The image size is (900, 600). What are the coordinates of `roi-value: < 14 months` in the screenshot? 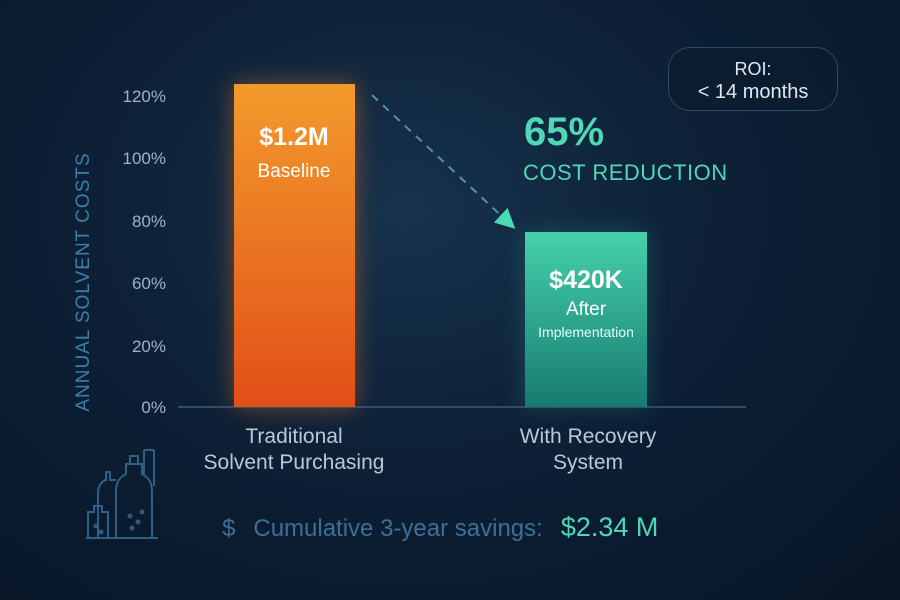 It's located at (753, 92).